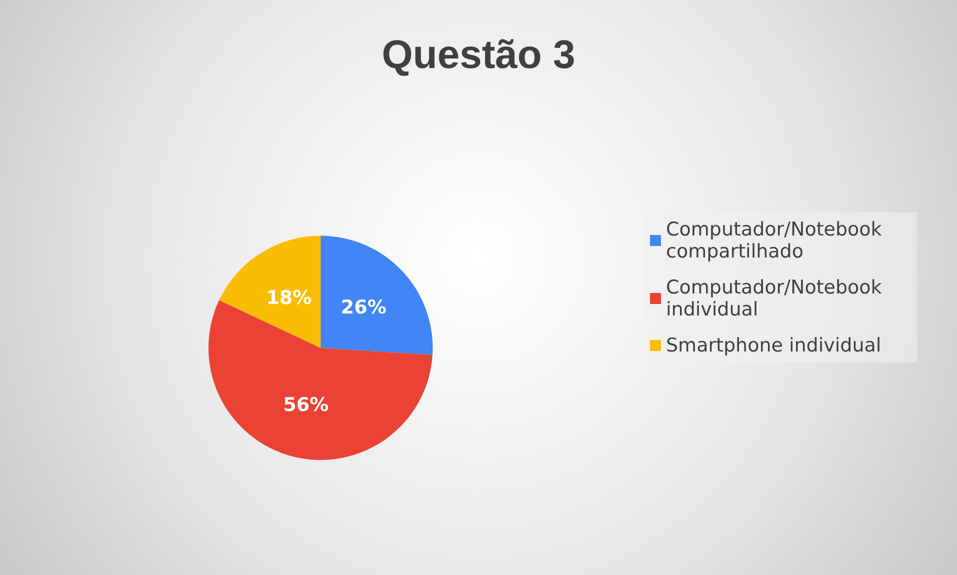  Describe the element at coordinates (777, 298) in the screenshot. I see `legend-label: Computador/Notebook individual` at that location.